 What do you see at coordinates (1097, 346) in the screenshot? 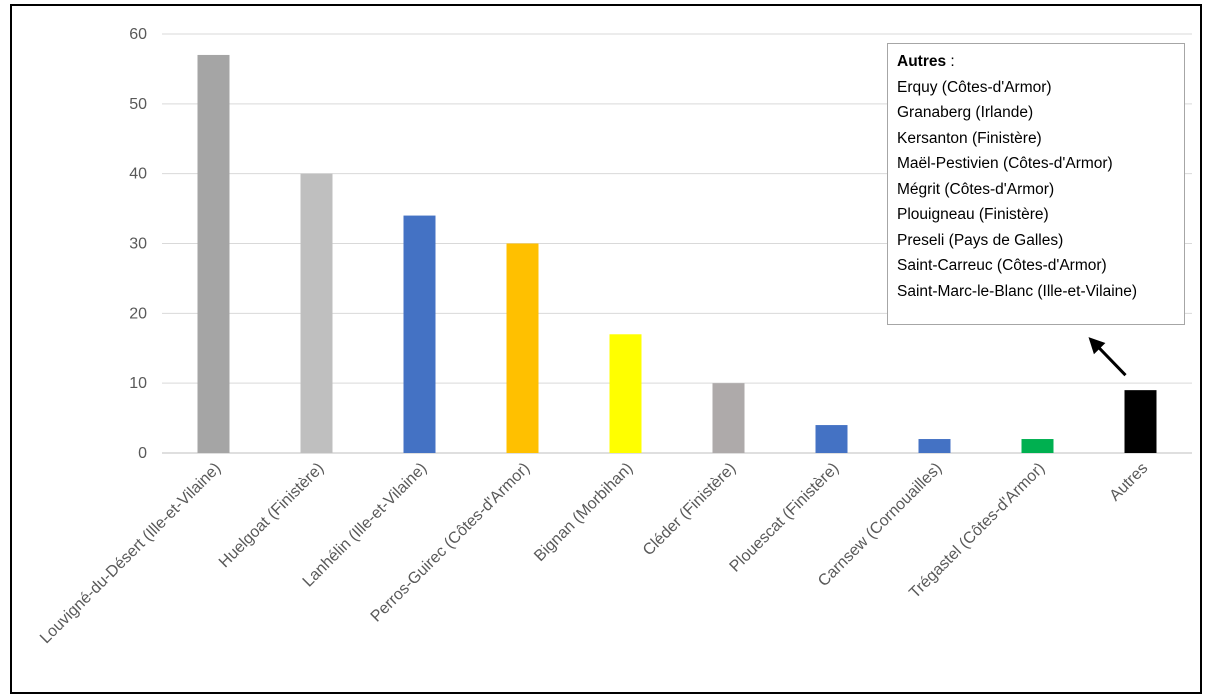
I see `arrow-head` at bounding box center [1097, 346].